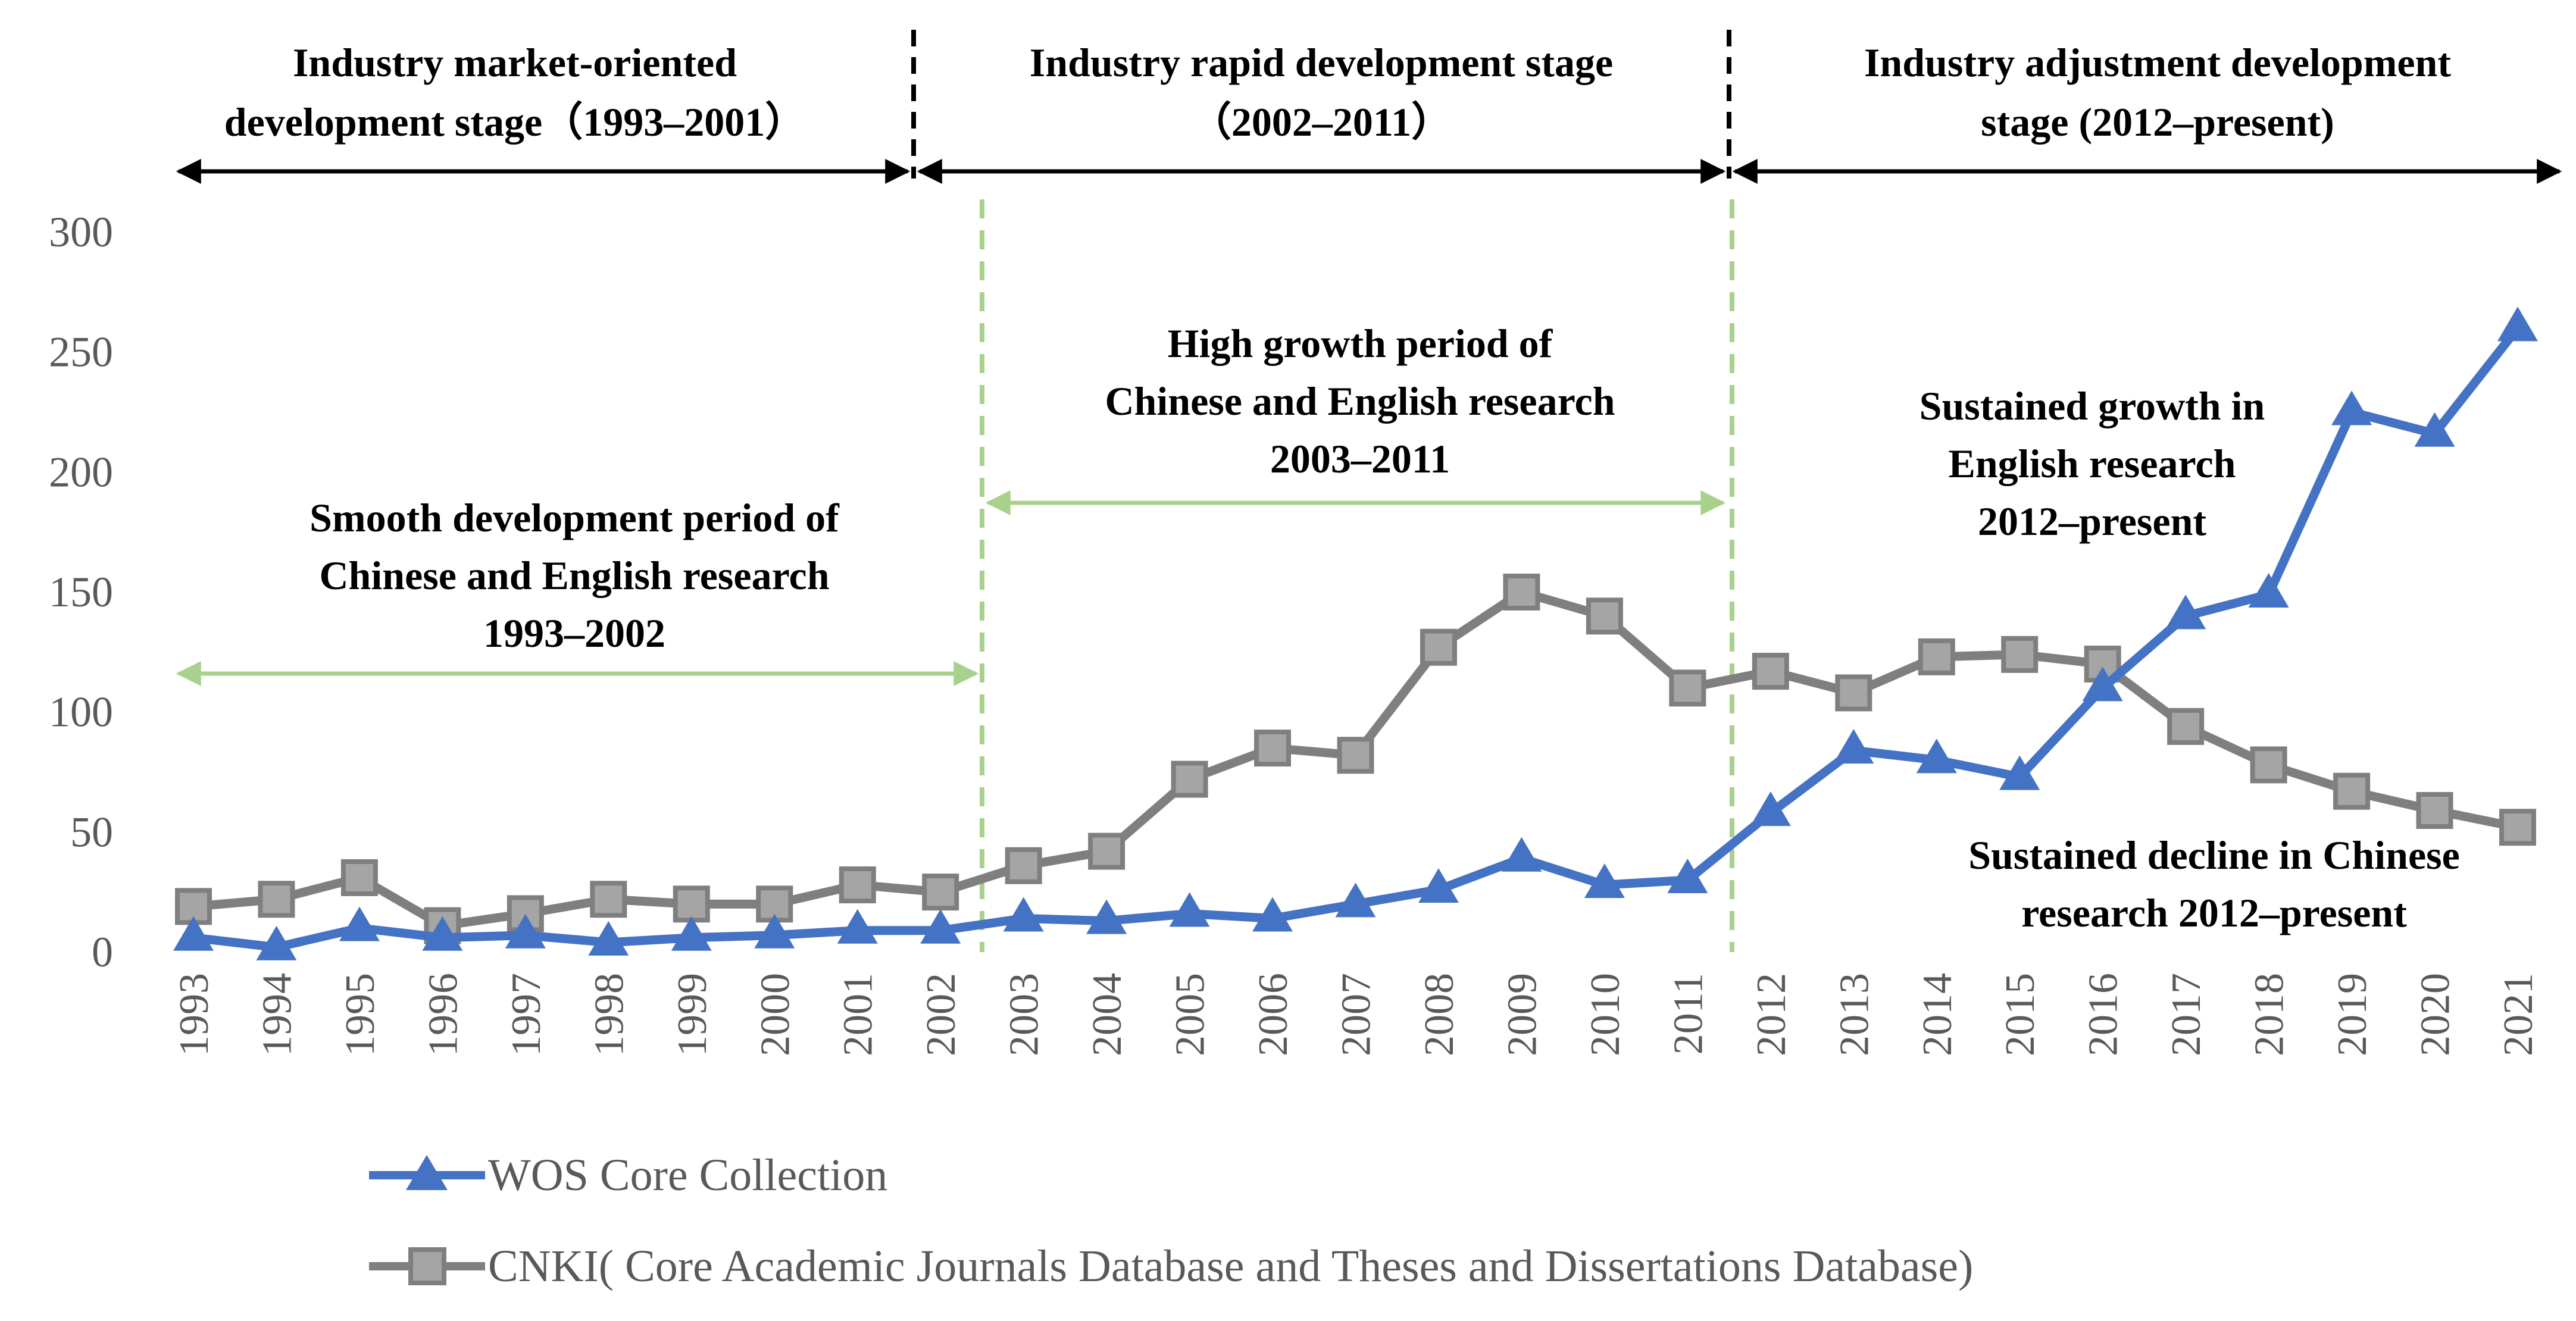 This screenshot has width=2576, height=1321. I want to click on x-tick-label: 2000, so click(775, 1014).